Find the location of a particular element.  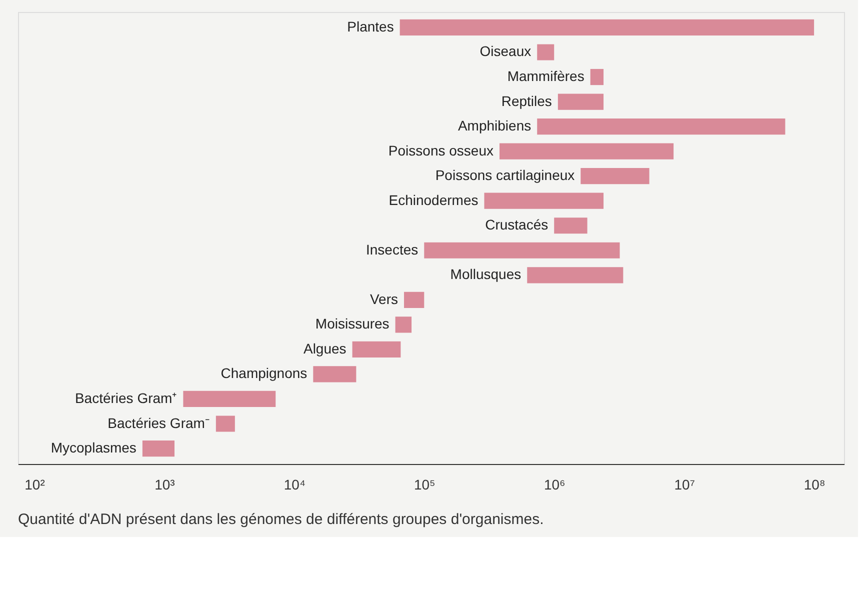

y-tick-label: Moisissures is located at coordinates (352, 324).